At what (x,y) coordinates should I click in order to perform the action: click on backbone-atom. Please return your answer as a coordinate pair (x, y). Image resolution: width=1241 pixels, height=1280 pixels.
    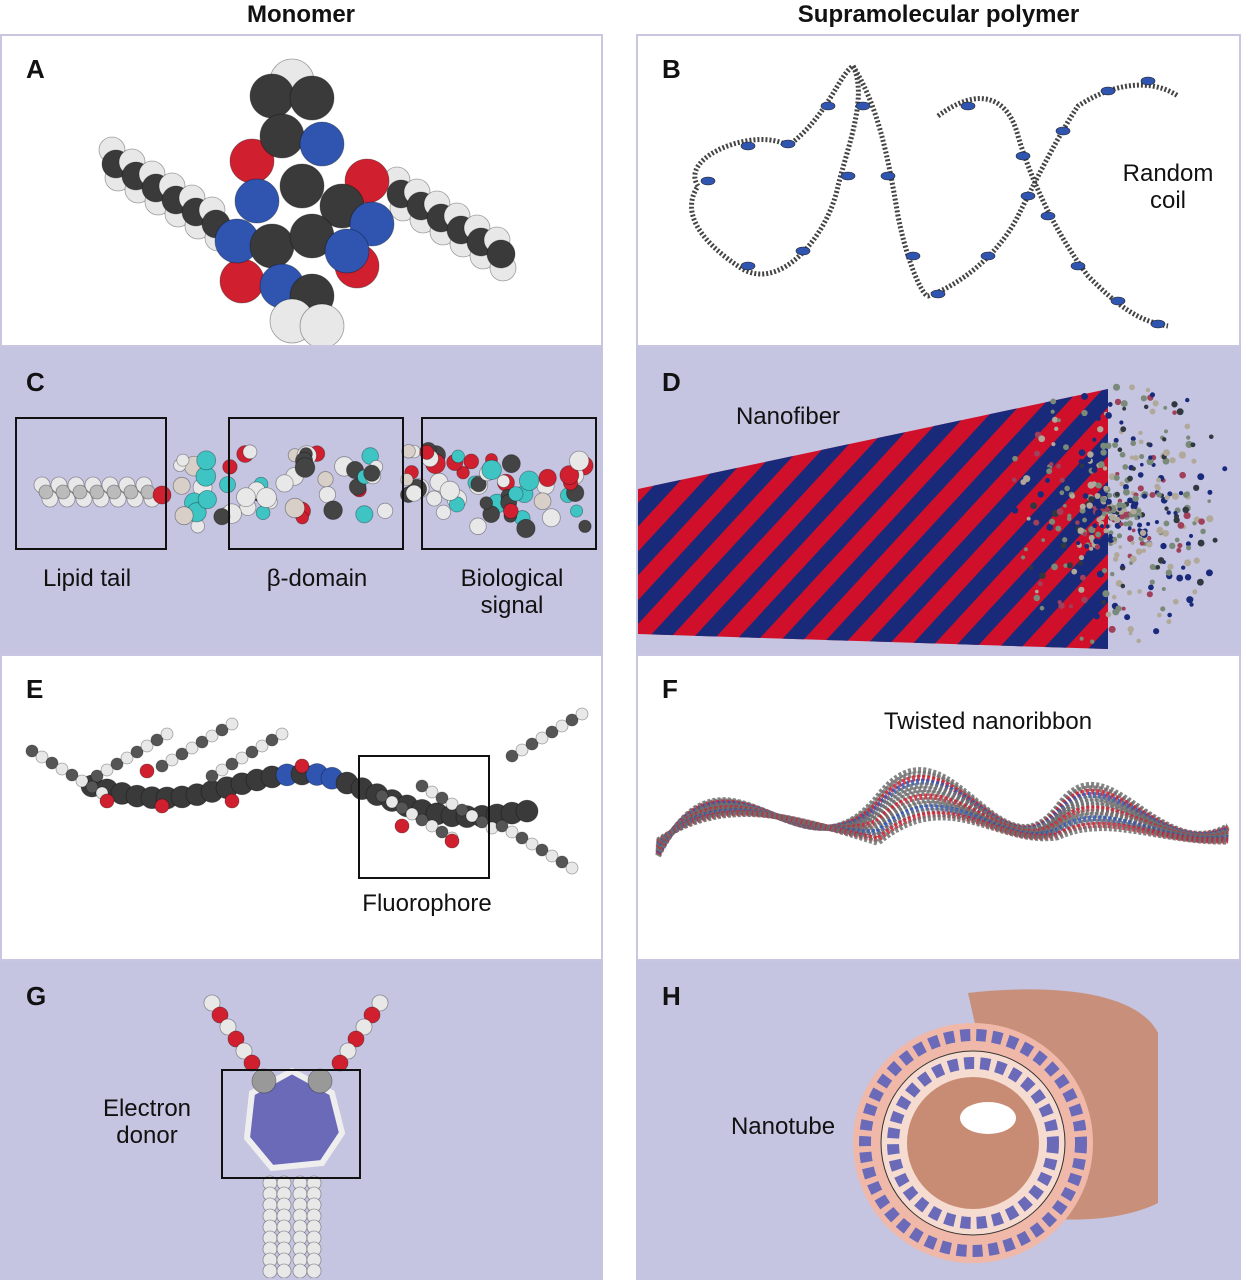
    Looking at the image, I should click on (527, 811).